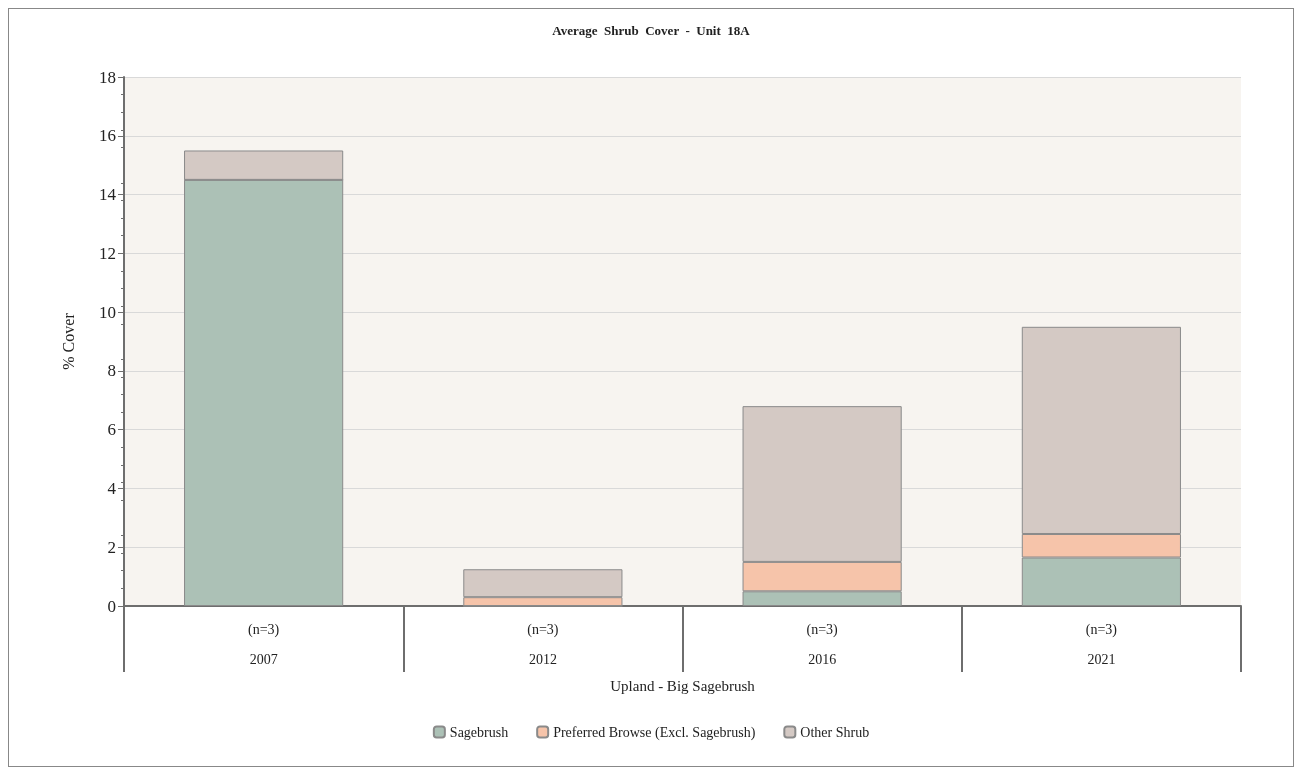 This screenshot has width=1304, height=777. What do you see at coordinates (68, 341) in the screenshot?
I see `y-axis-title: % Cover` at bounding box center [68, 341].